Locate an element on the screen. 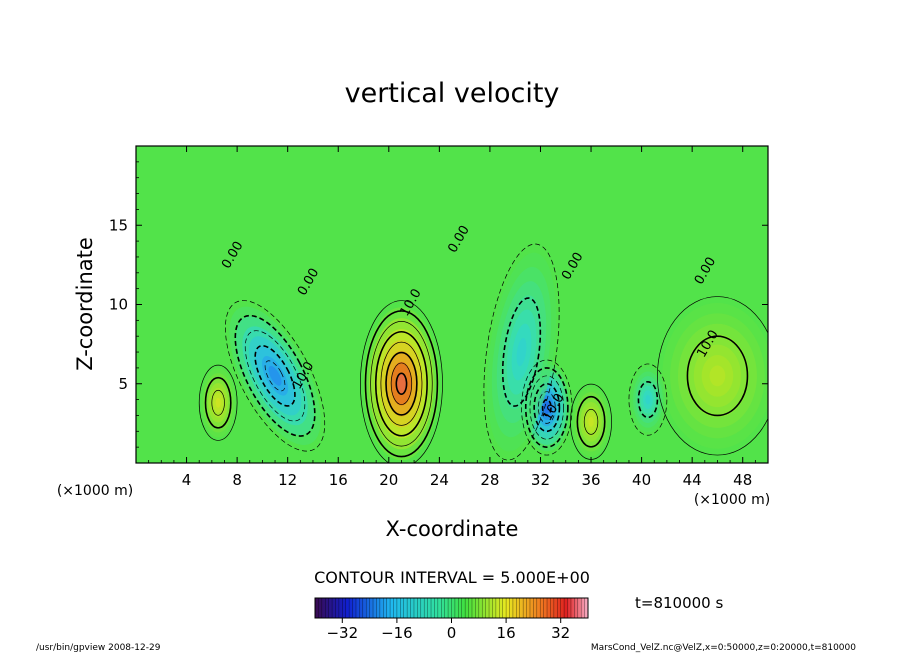  x-tick-label: 48 is located at coordinates (742, 480).